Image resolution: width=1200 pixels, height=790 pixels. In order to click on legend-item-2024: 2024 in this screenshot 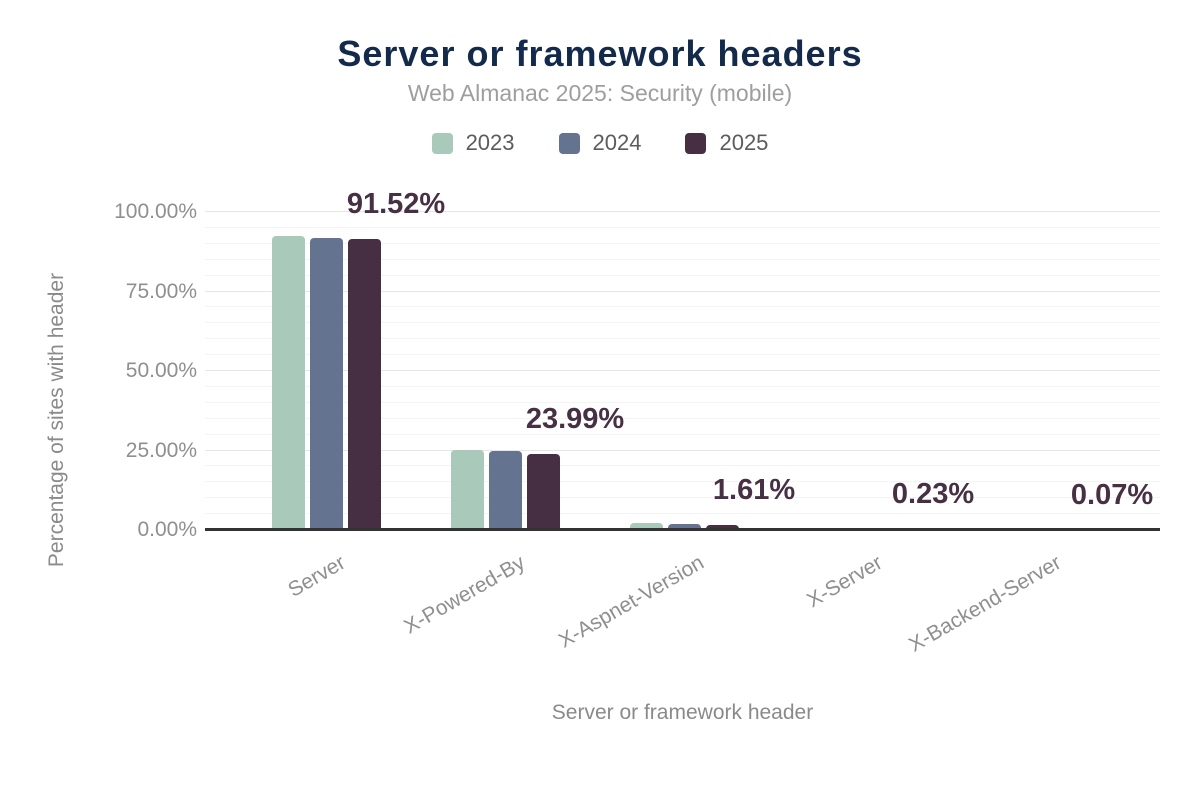, I will do `click(600, 143)`.